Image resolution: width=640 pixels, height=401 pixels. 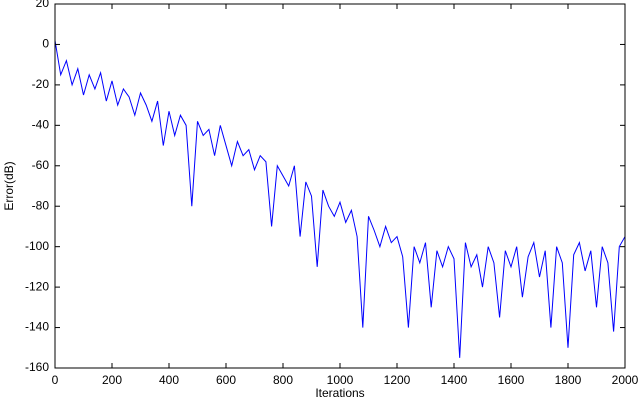 I want to click on x-tick-label: 1000, so click(x=340, y=380).